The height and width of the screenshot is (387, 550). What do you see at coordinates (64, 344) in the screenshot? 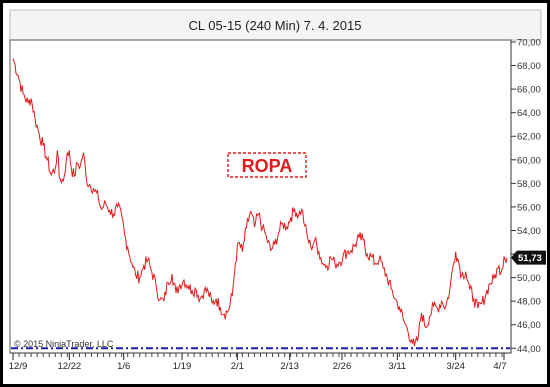
I see `copyright-text: © 2015 NinjaTrader, LLC` at bounding box center [64, 344].